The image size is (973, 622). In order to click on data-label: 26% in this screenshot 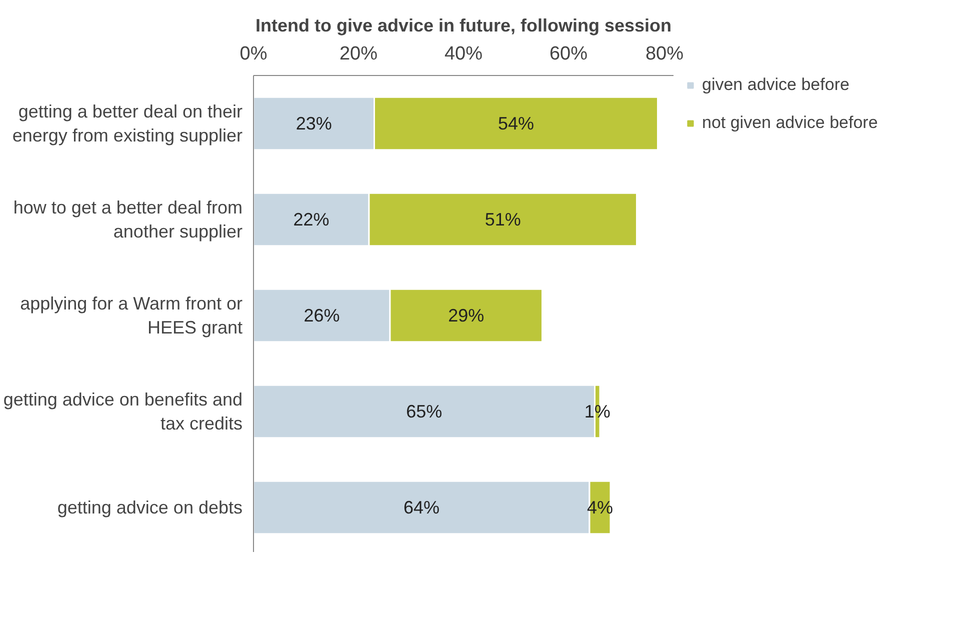, I will do `click(322, 316)`.